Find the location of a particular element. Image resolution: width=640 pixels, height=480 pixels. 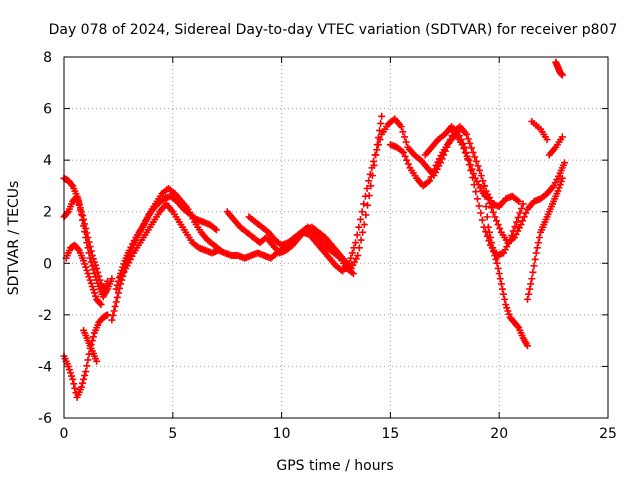

series-arc11 is located at coordinates (431, 195).